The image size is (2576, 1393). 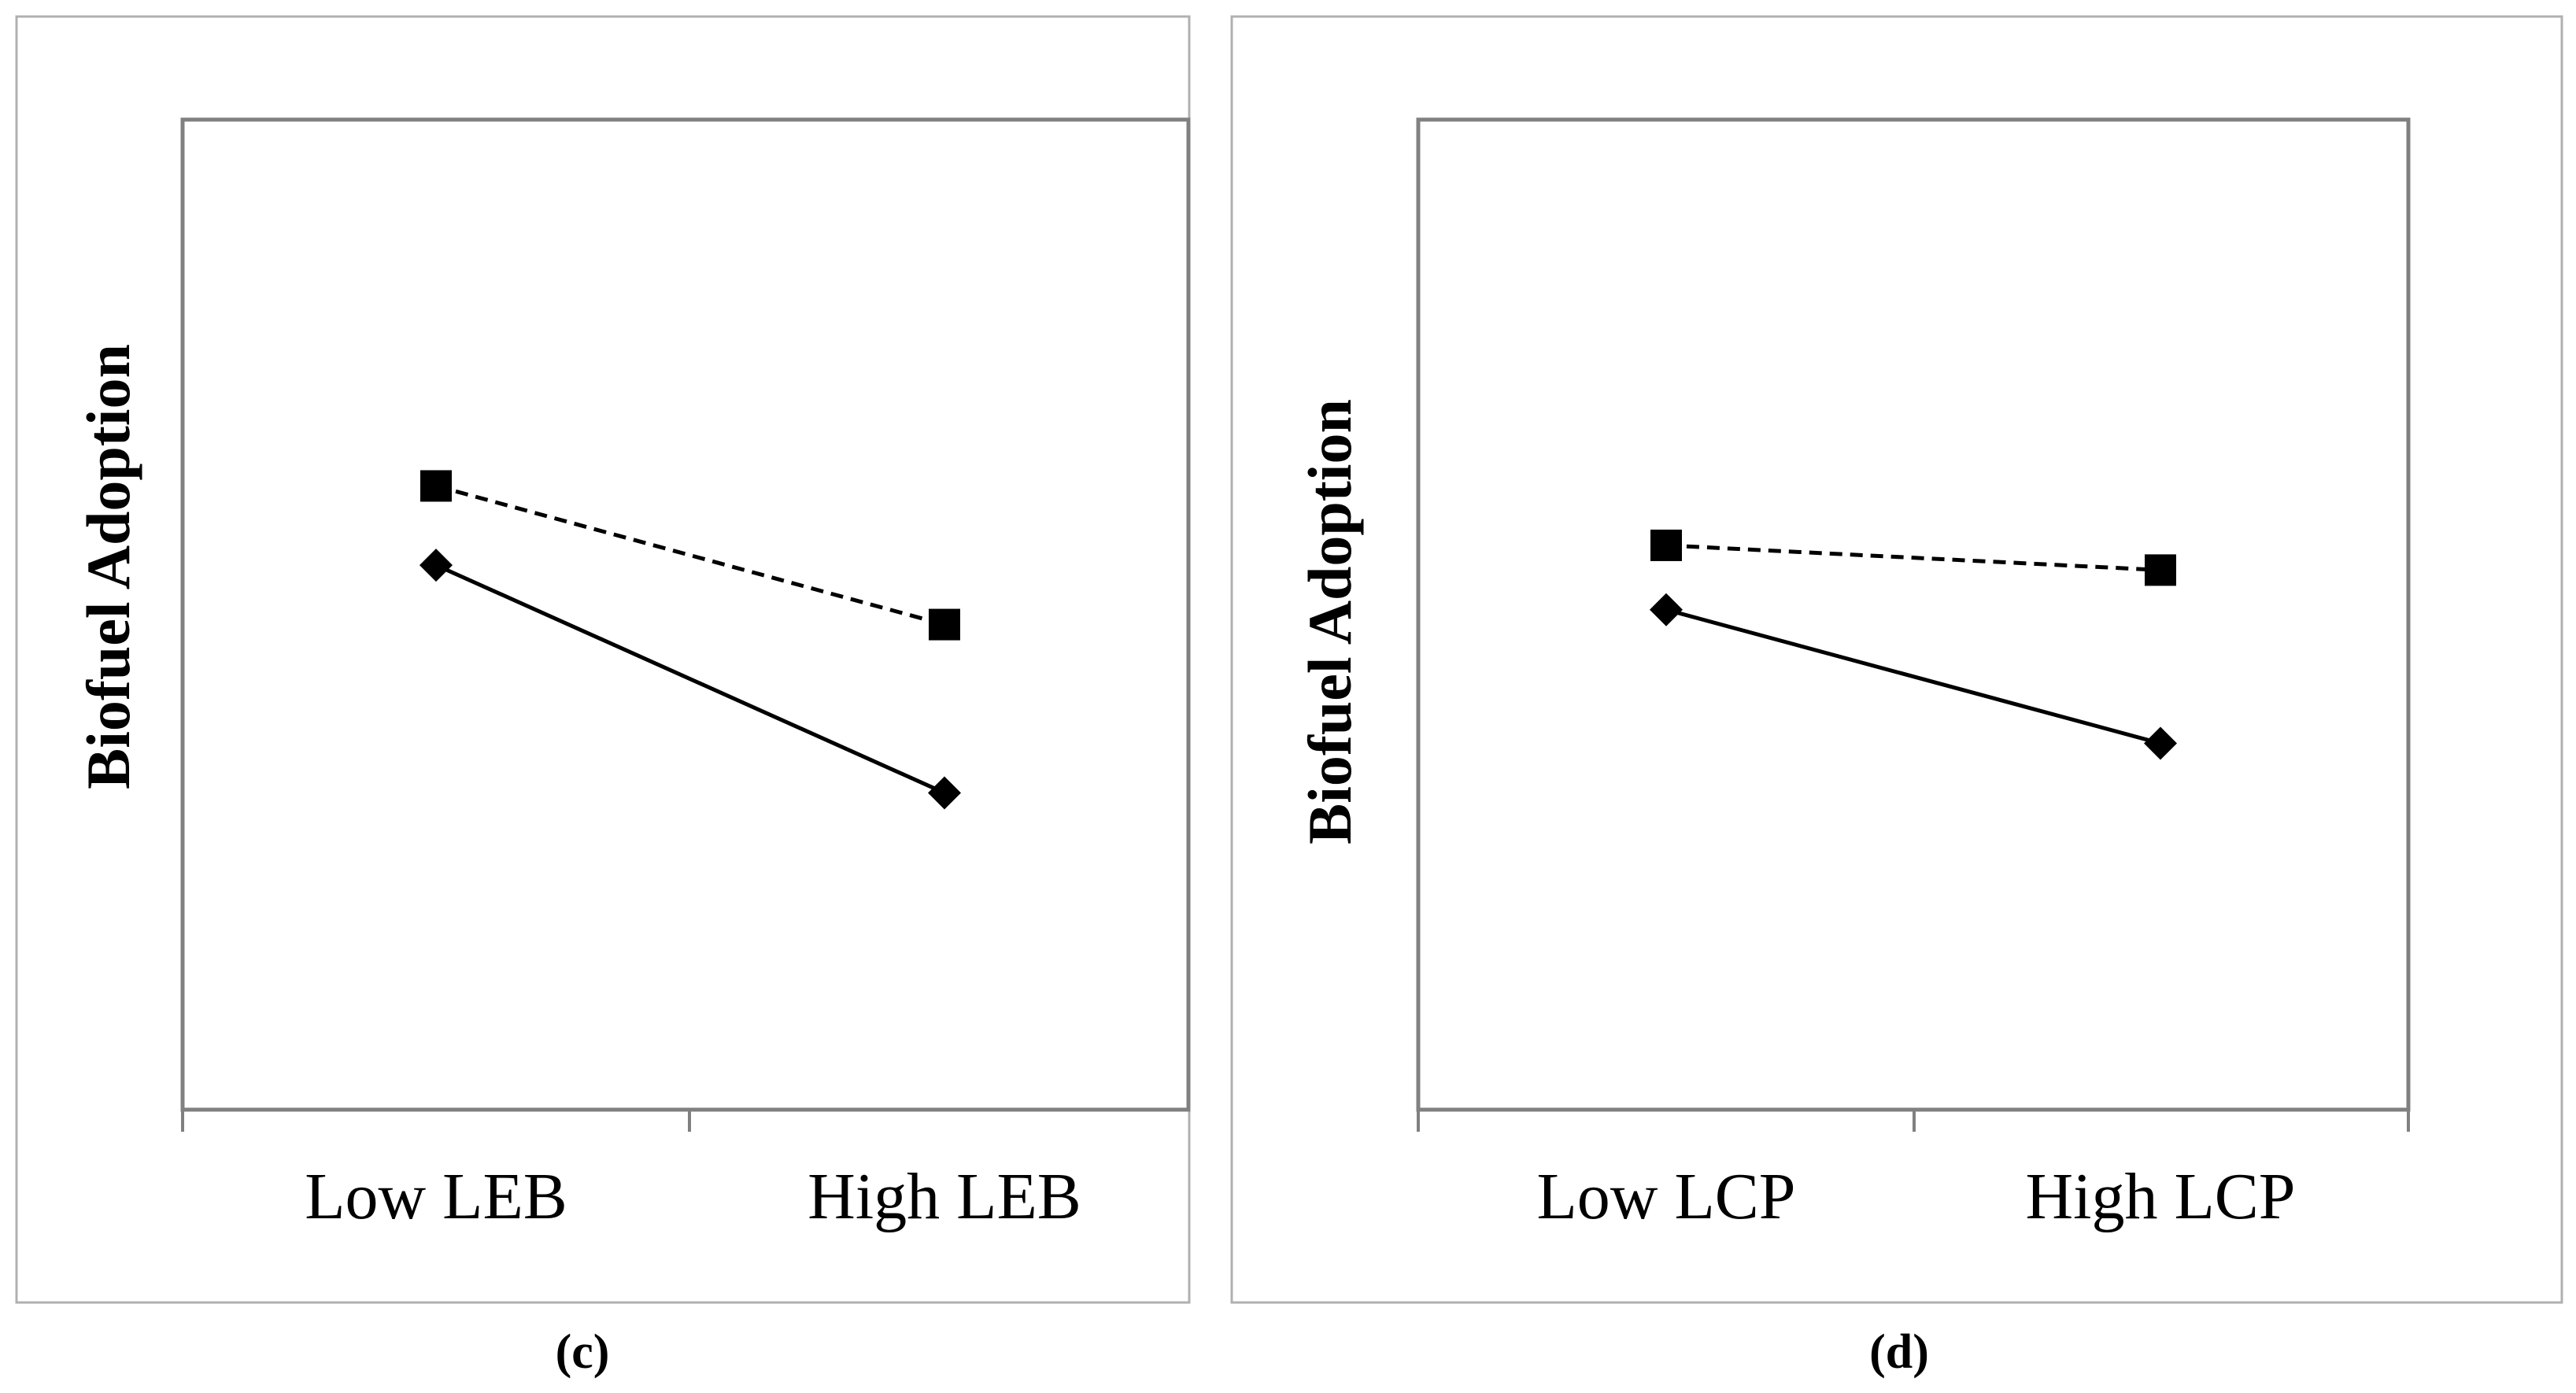 I want to click on panel-c-caption: (c), so click(x=583, y=1352).